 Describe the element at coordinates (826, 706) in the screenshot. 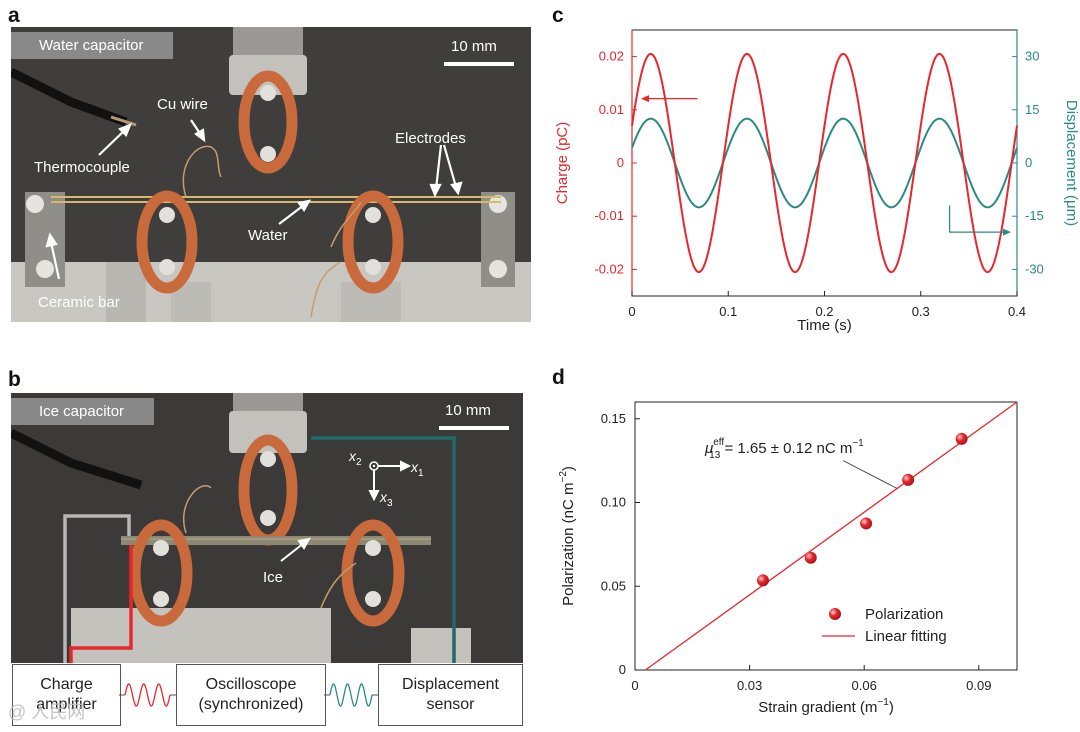

I see `x-axis-label: Strain gradient (m−1)` at that location.